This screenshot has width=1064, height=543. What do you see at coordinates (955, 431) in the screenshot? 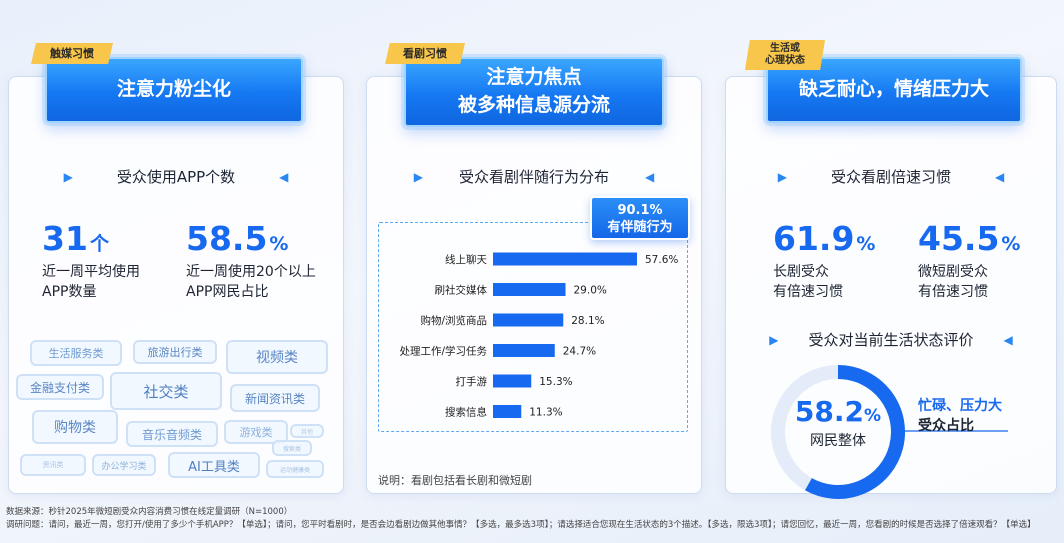
I see `donut-leader-line` at bounding box center [955, 431].